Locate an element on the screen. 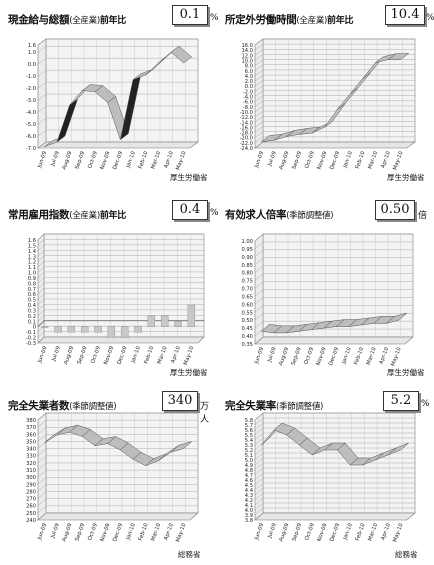 The image size is (434, 565). y-tick-label: 4.3 is located at coordinates (249, 496).